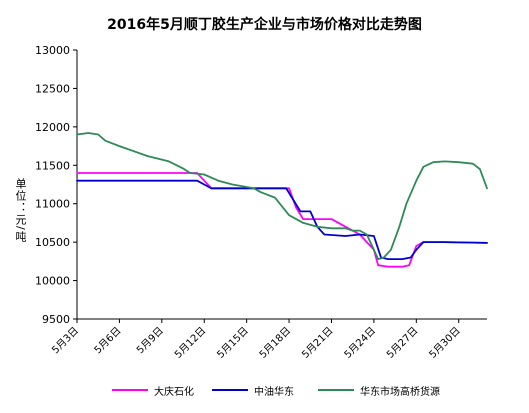 Image resolution: width=529 pixels, height=413 pixels. I want to click on y-tick-label: 12500, so click(52, 88).